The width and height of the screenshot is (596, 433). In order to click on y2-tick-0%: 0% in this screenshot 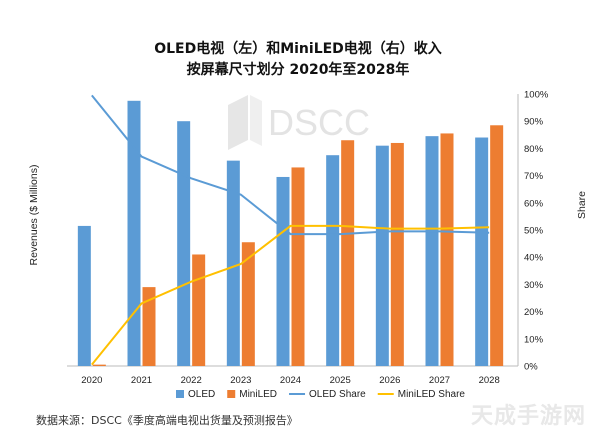, I will do `click(531, 367)`.